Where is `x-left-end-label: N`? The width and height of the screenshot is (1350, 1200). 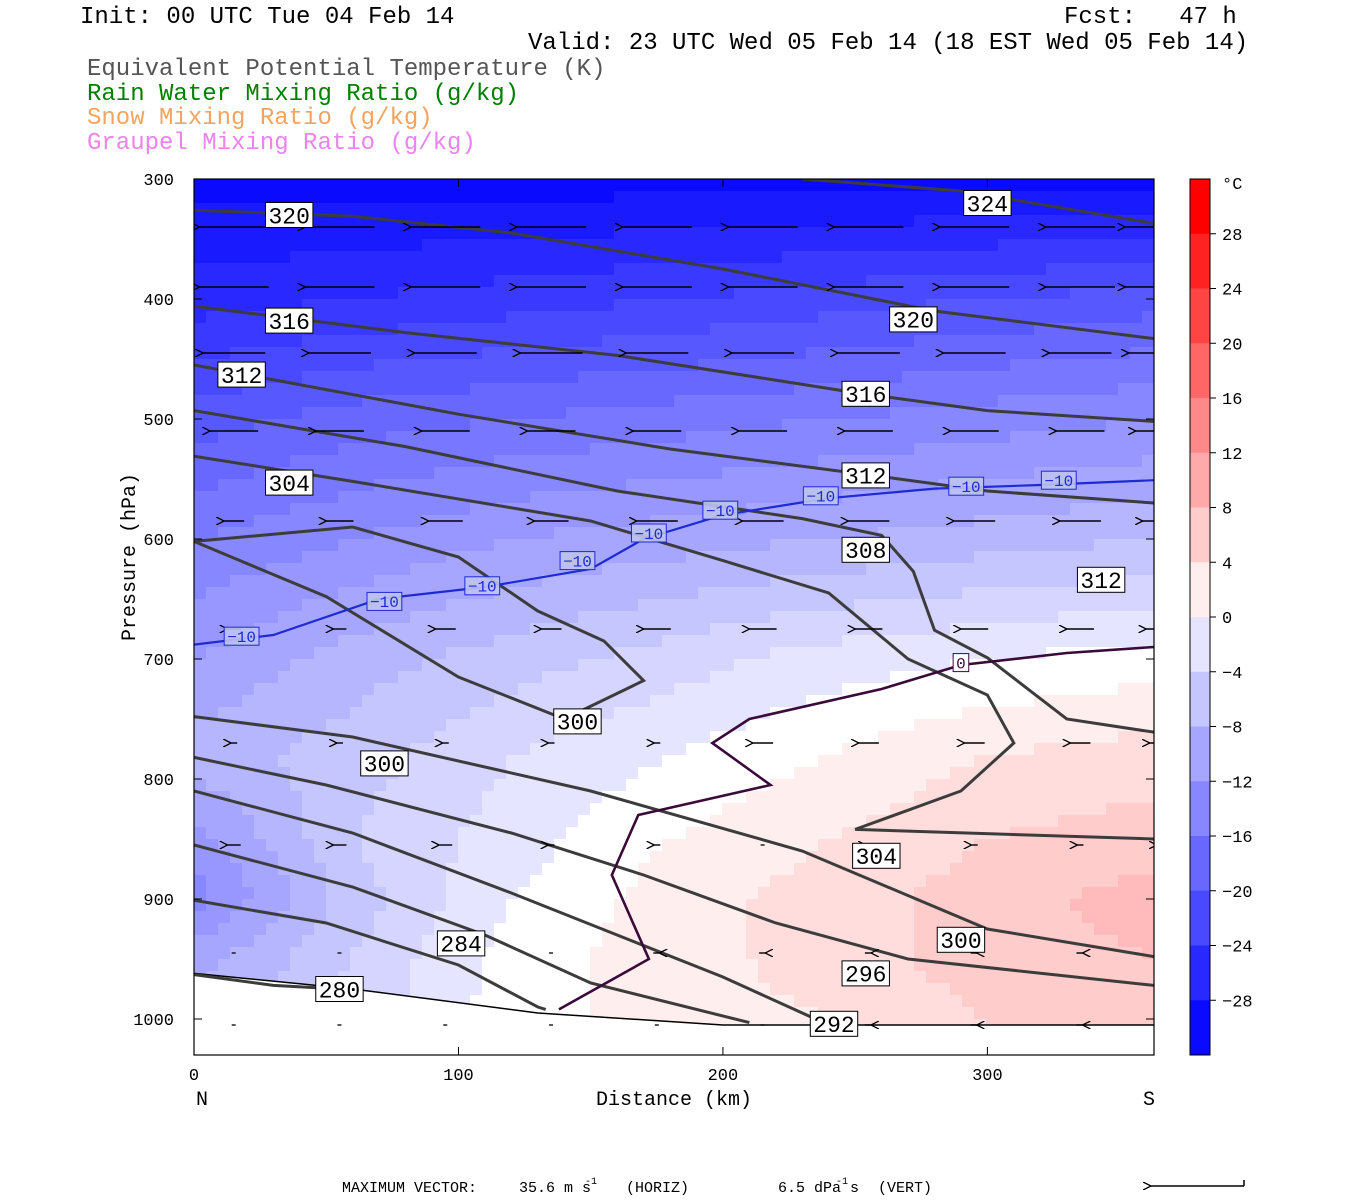 x-left-end-label: N is located at coordinates (202, 1100).